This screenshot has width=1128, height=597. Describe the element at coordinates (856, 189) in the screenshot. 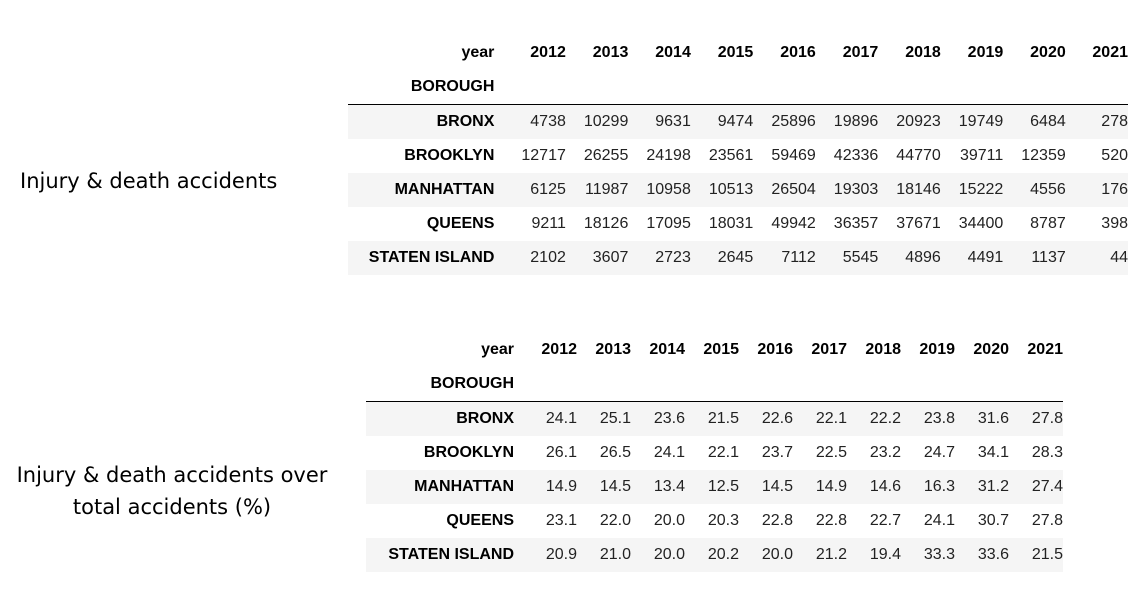

I see `data-cell: 19303` at that location.